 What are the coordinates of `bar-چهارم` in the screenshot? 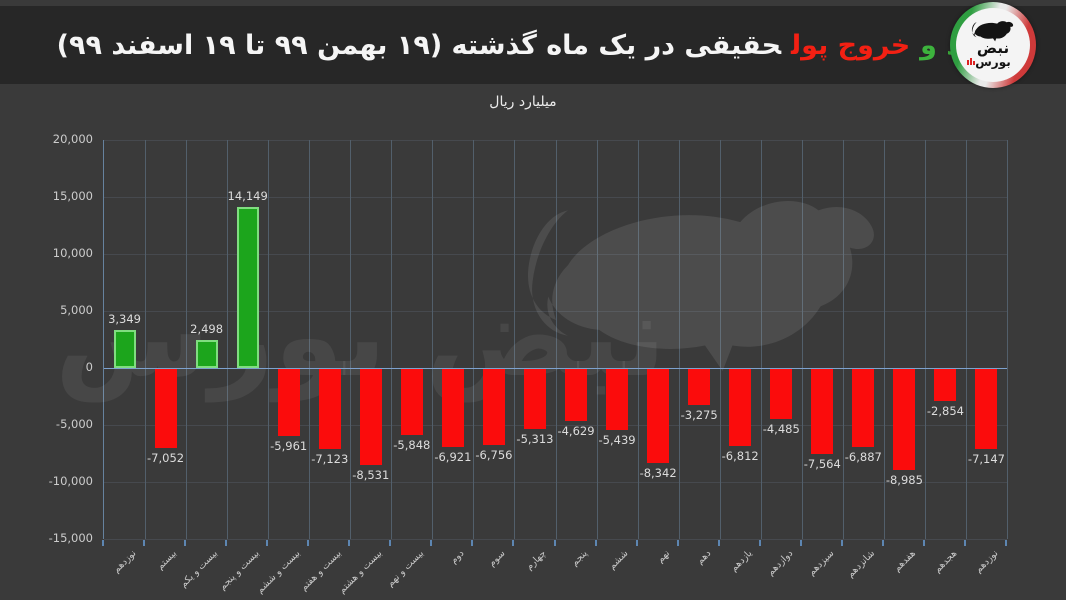 It's located at (534, 398).